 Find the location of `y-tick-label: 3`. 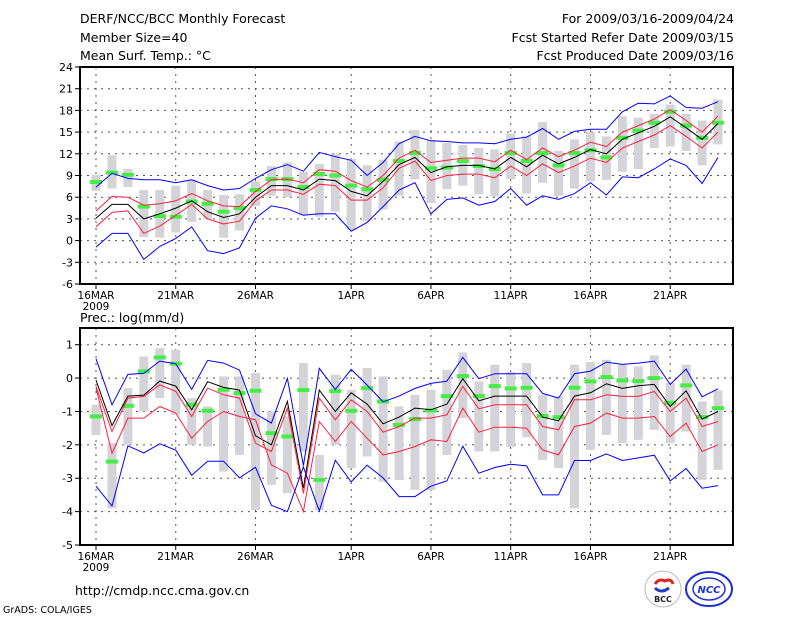

y-tick-label: 3 is located at coordinates (69, 219).